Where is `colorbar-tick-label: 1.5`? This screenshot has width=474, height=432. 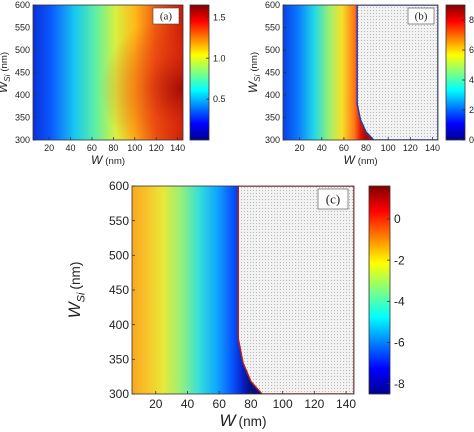
colorbar-tick-label: 1.5 is located at coordinates (219, 17).